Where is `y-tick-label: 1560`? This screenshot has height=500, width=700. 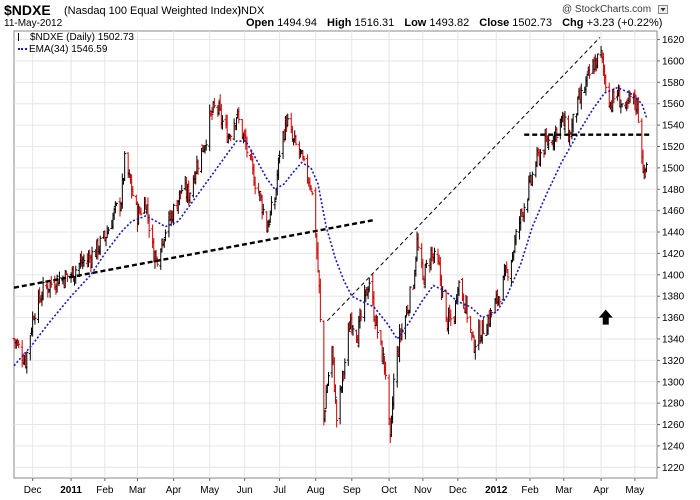
y-tick-label: 1560 is located at coordinates (673, 104).